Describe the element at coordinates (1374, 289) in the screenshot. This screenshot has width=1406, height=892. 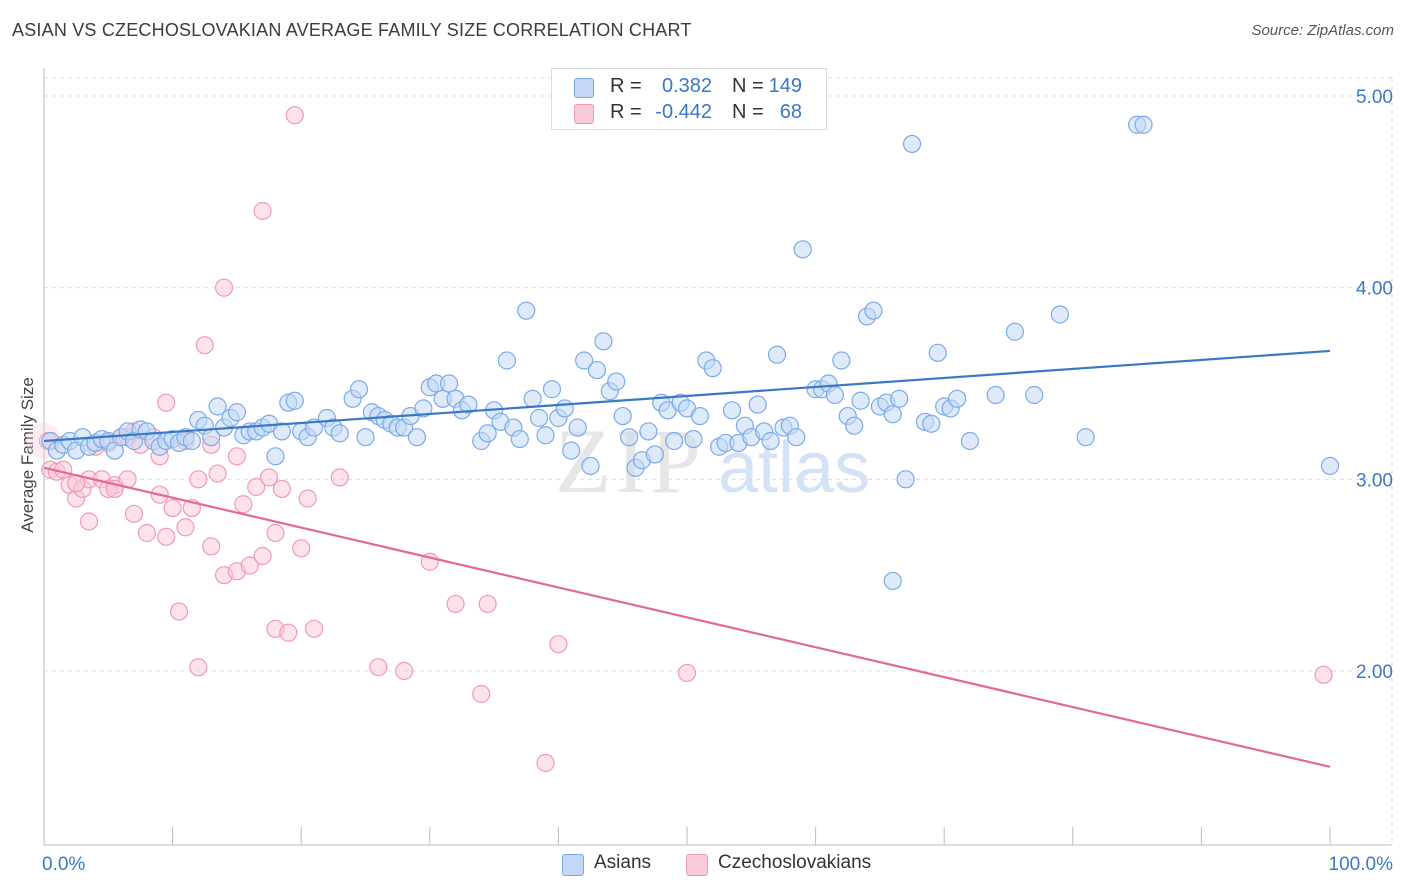
I see `y-tick-label-2: 4.00` at that location.